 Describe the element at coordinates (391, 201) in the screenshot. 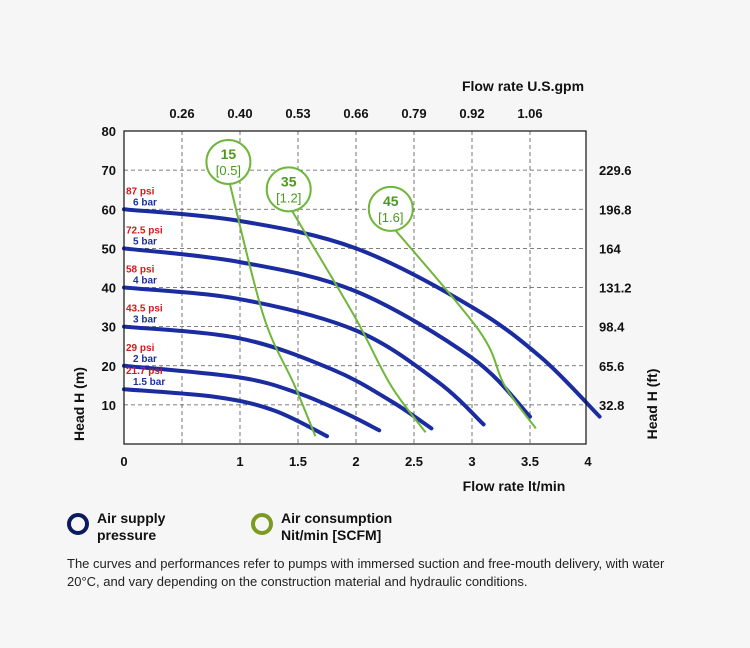

I see `air-badge-value: 45` at that location.